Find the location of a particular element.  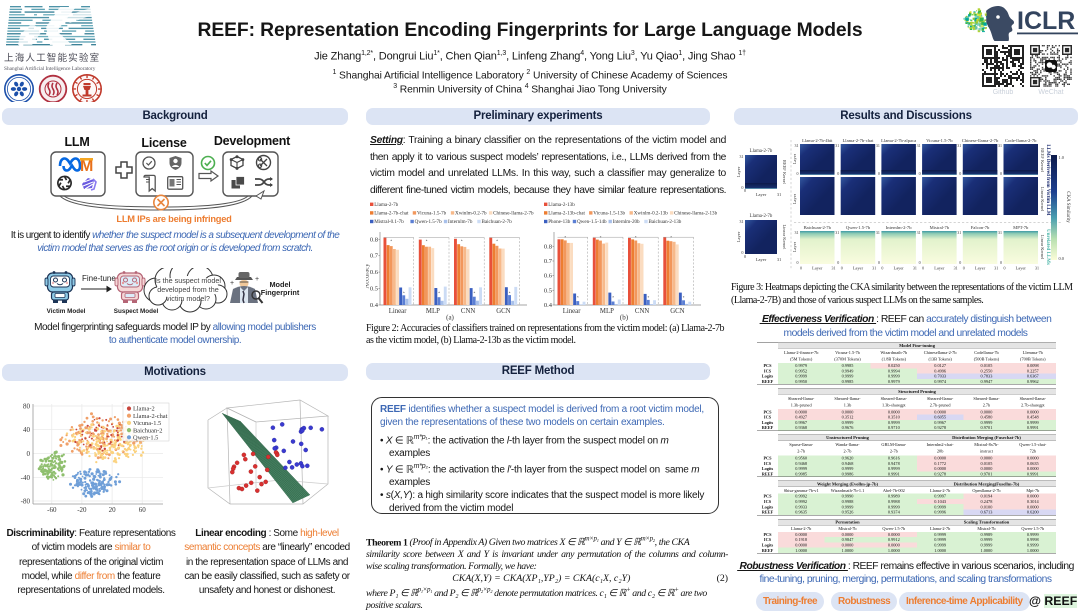

svg-text: Mistral-0.1-7b is located at coordinates (389, 222).